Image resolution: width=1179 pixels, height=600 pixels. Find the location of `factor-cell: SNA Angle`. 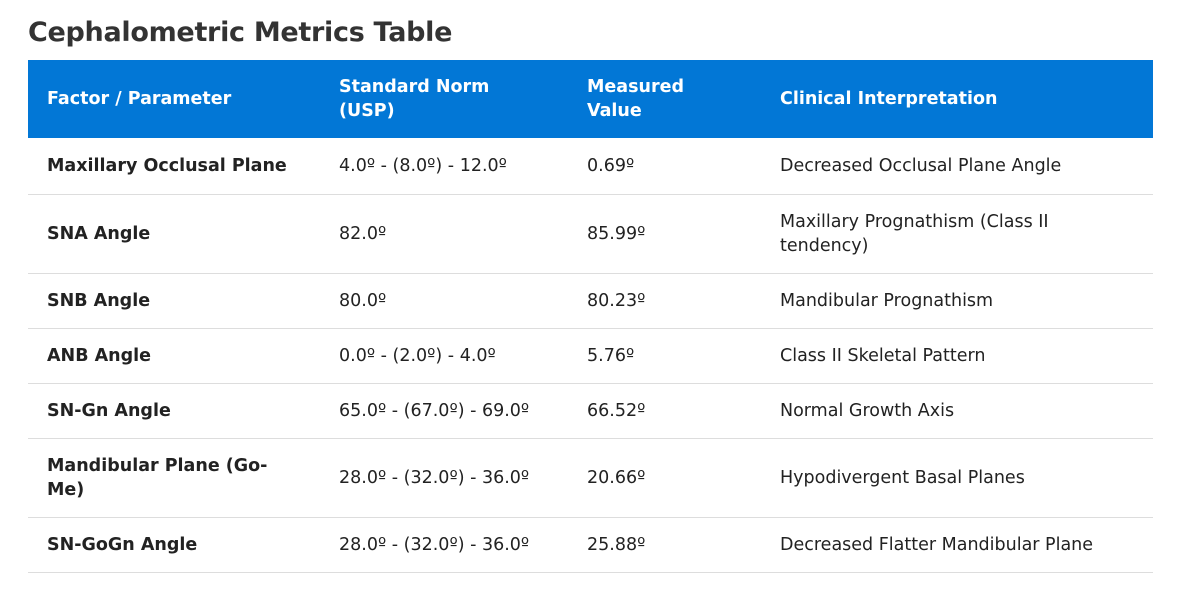

factor-cell: SNA Angle is located at coordinates (174, 234).